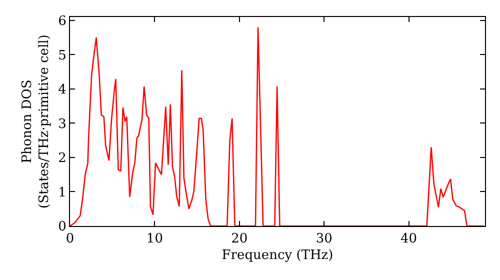 This screenshot has width=500, height=280. What do you see at coordinates (62, 158) in the screenshot?
I see `y-tick-label: 2` at bounding box center [62, 158].